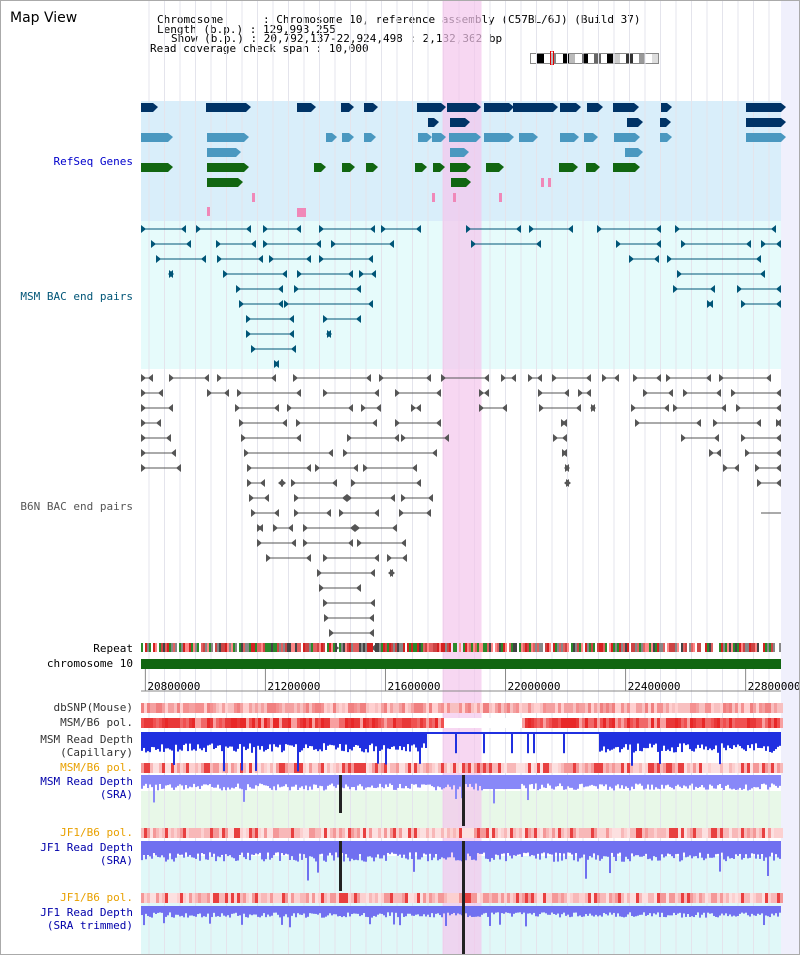 The width and height of the screenshot is (800, 955). What do you see at coordinates (76, 296) in the screenshot?
I see `msm-bac-label: MSM BAC end pairs` at bounding box center [76, 296].